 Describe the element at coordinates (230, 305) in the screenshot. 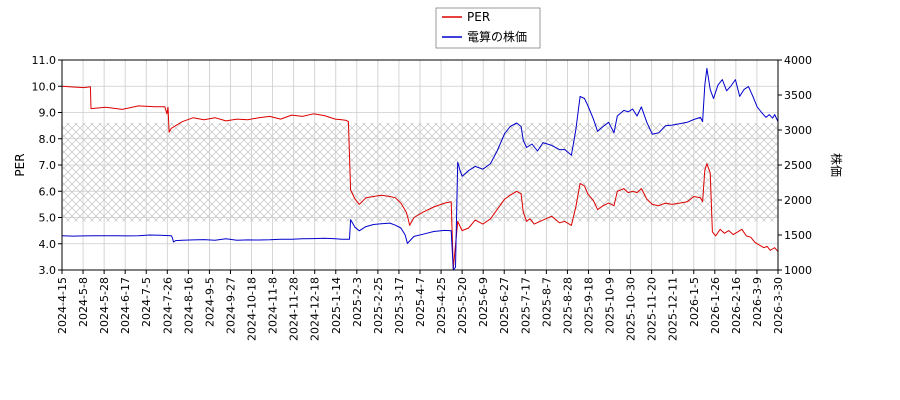

I see `x-tick-label: 2024-9-27` at that location.